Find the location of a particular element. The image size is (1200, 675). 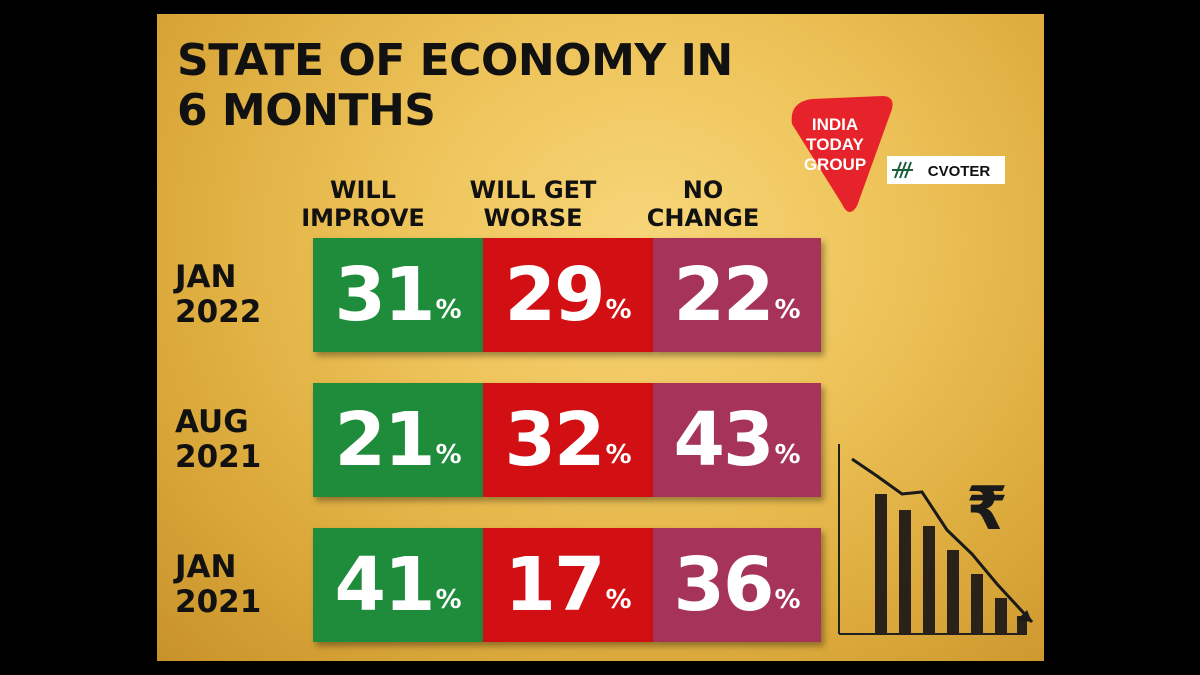

row-label-jan-2021: JAN 2021 is located at coordinates (240, 585).